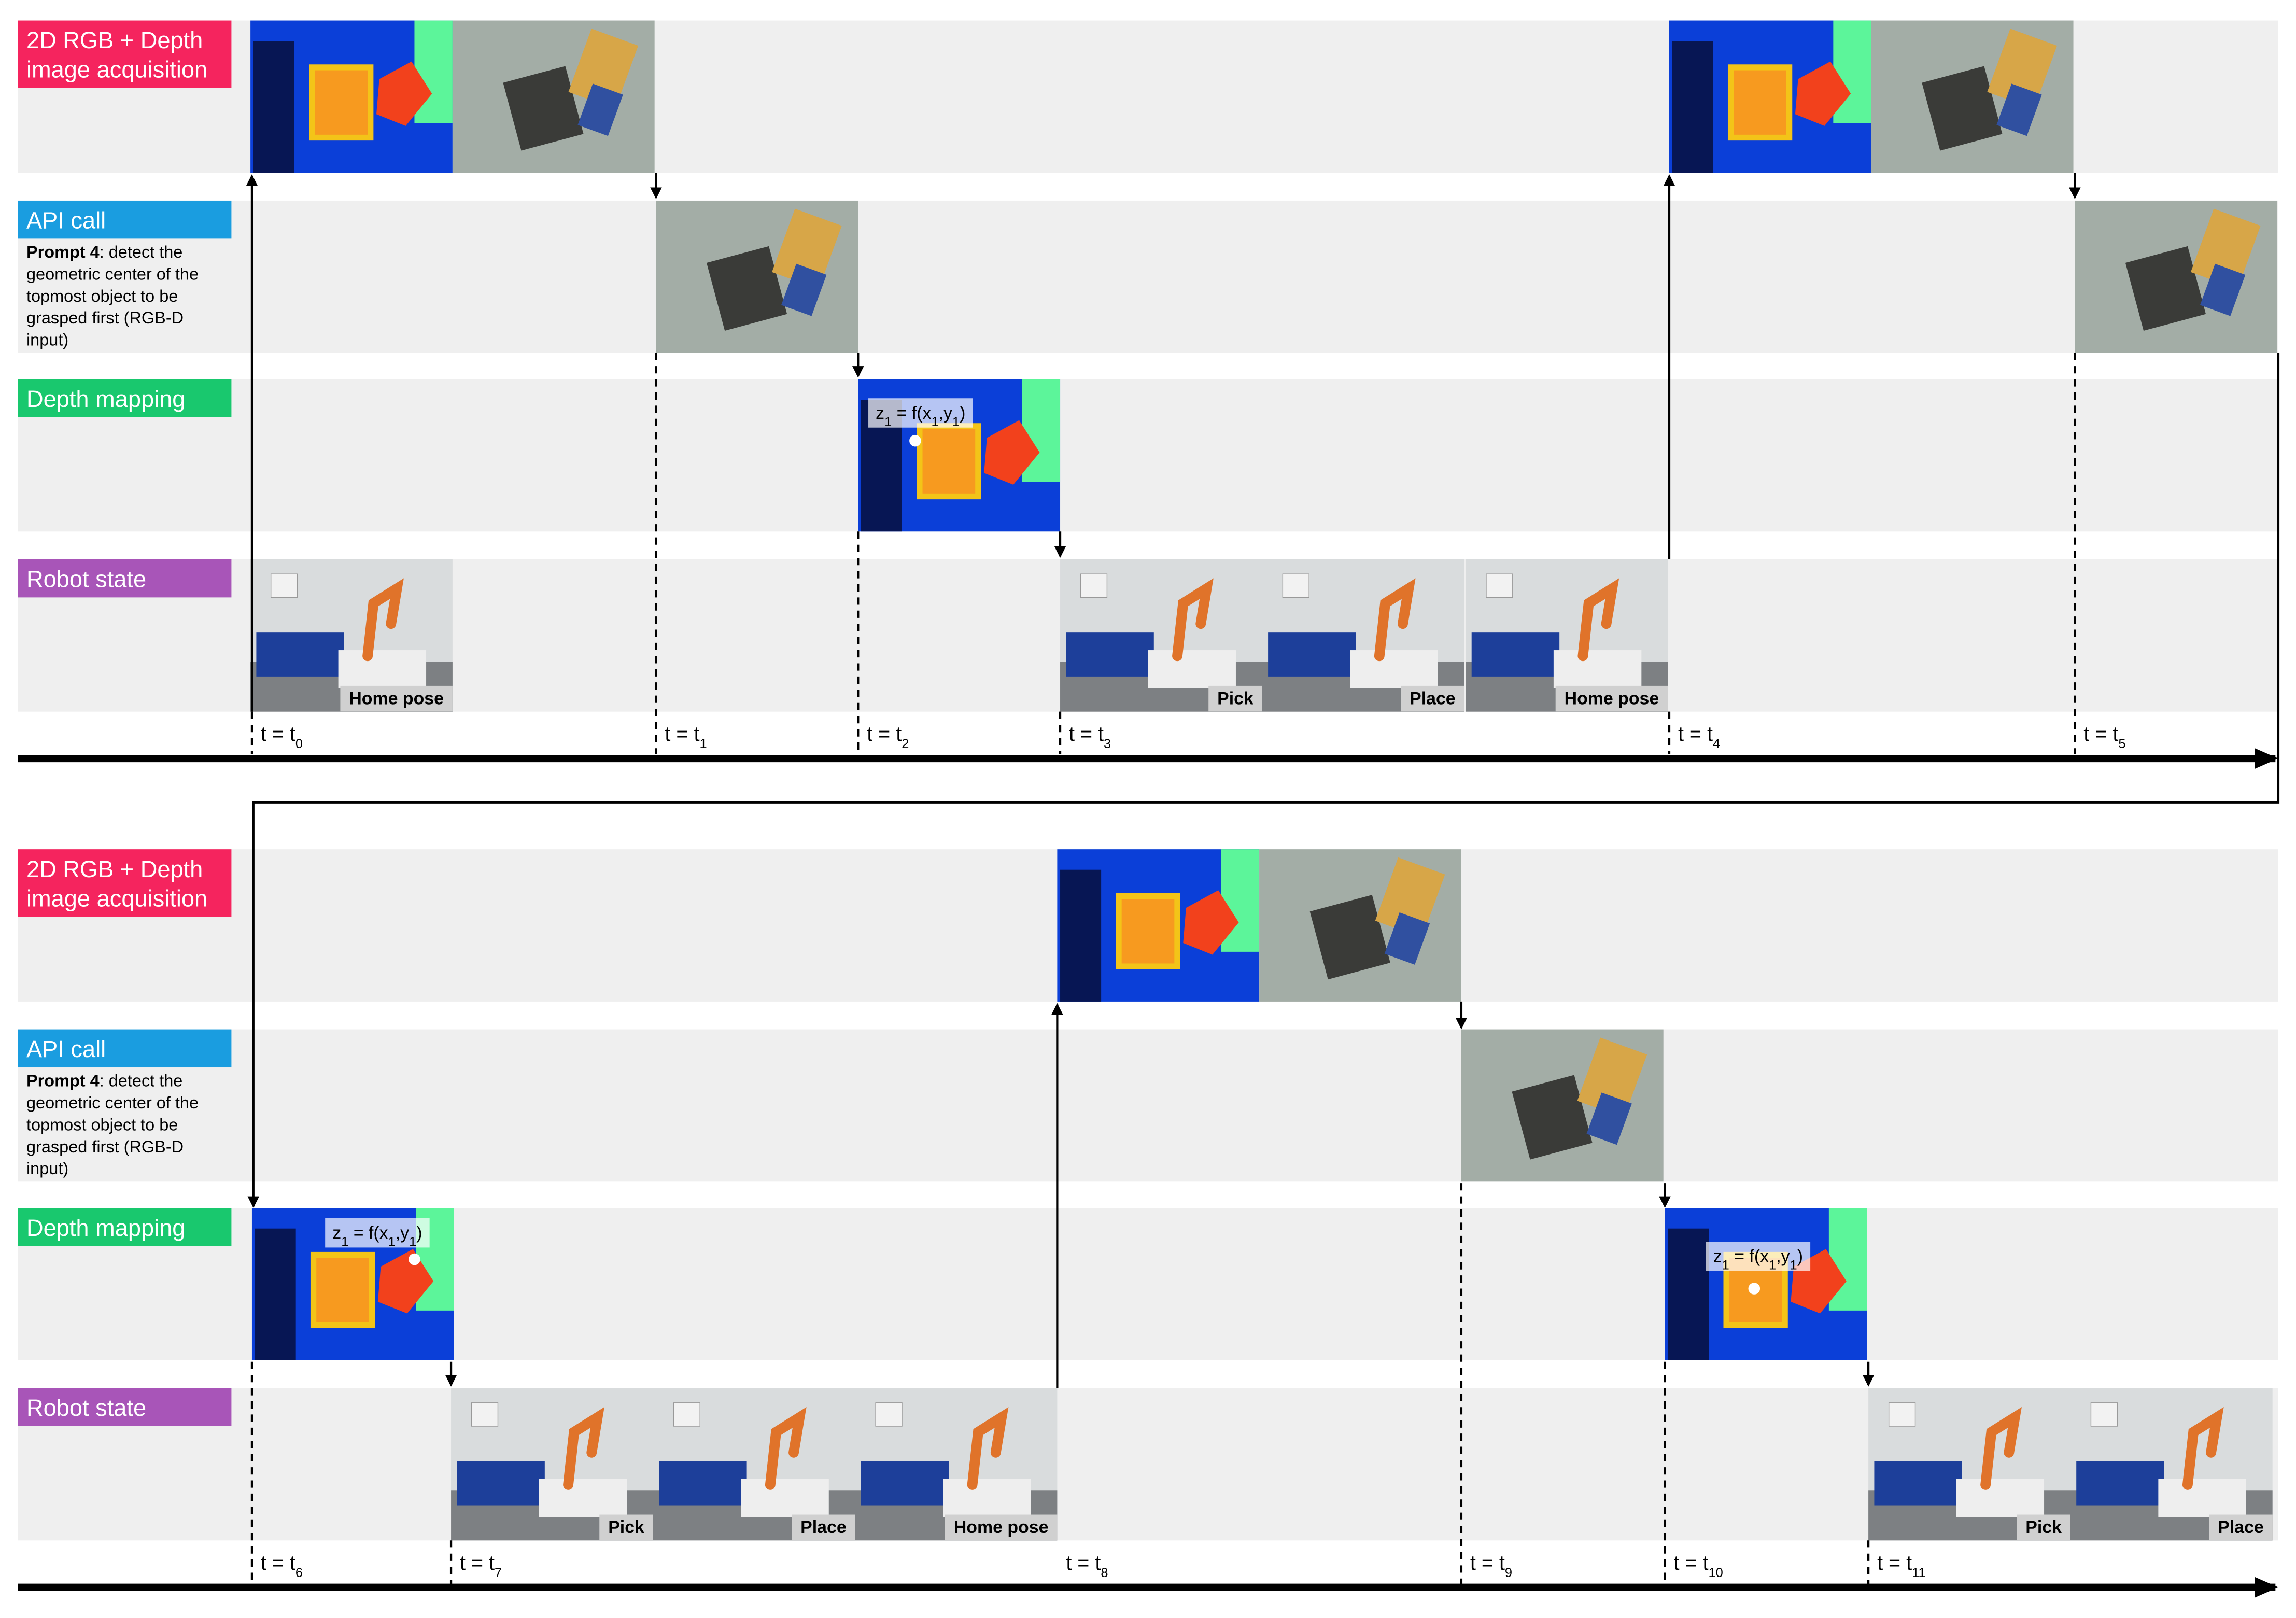  What do you see at coordinates (1717, 1257) in the screenshot?
I see `text-part: z` at bounding box center [1717, 1257].